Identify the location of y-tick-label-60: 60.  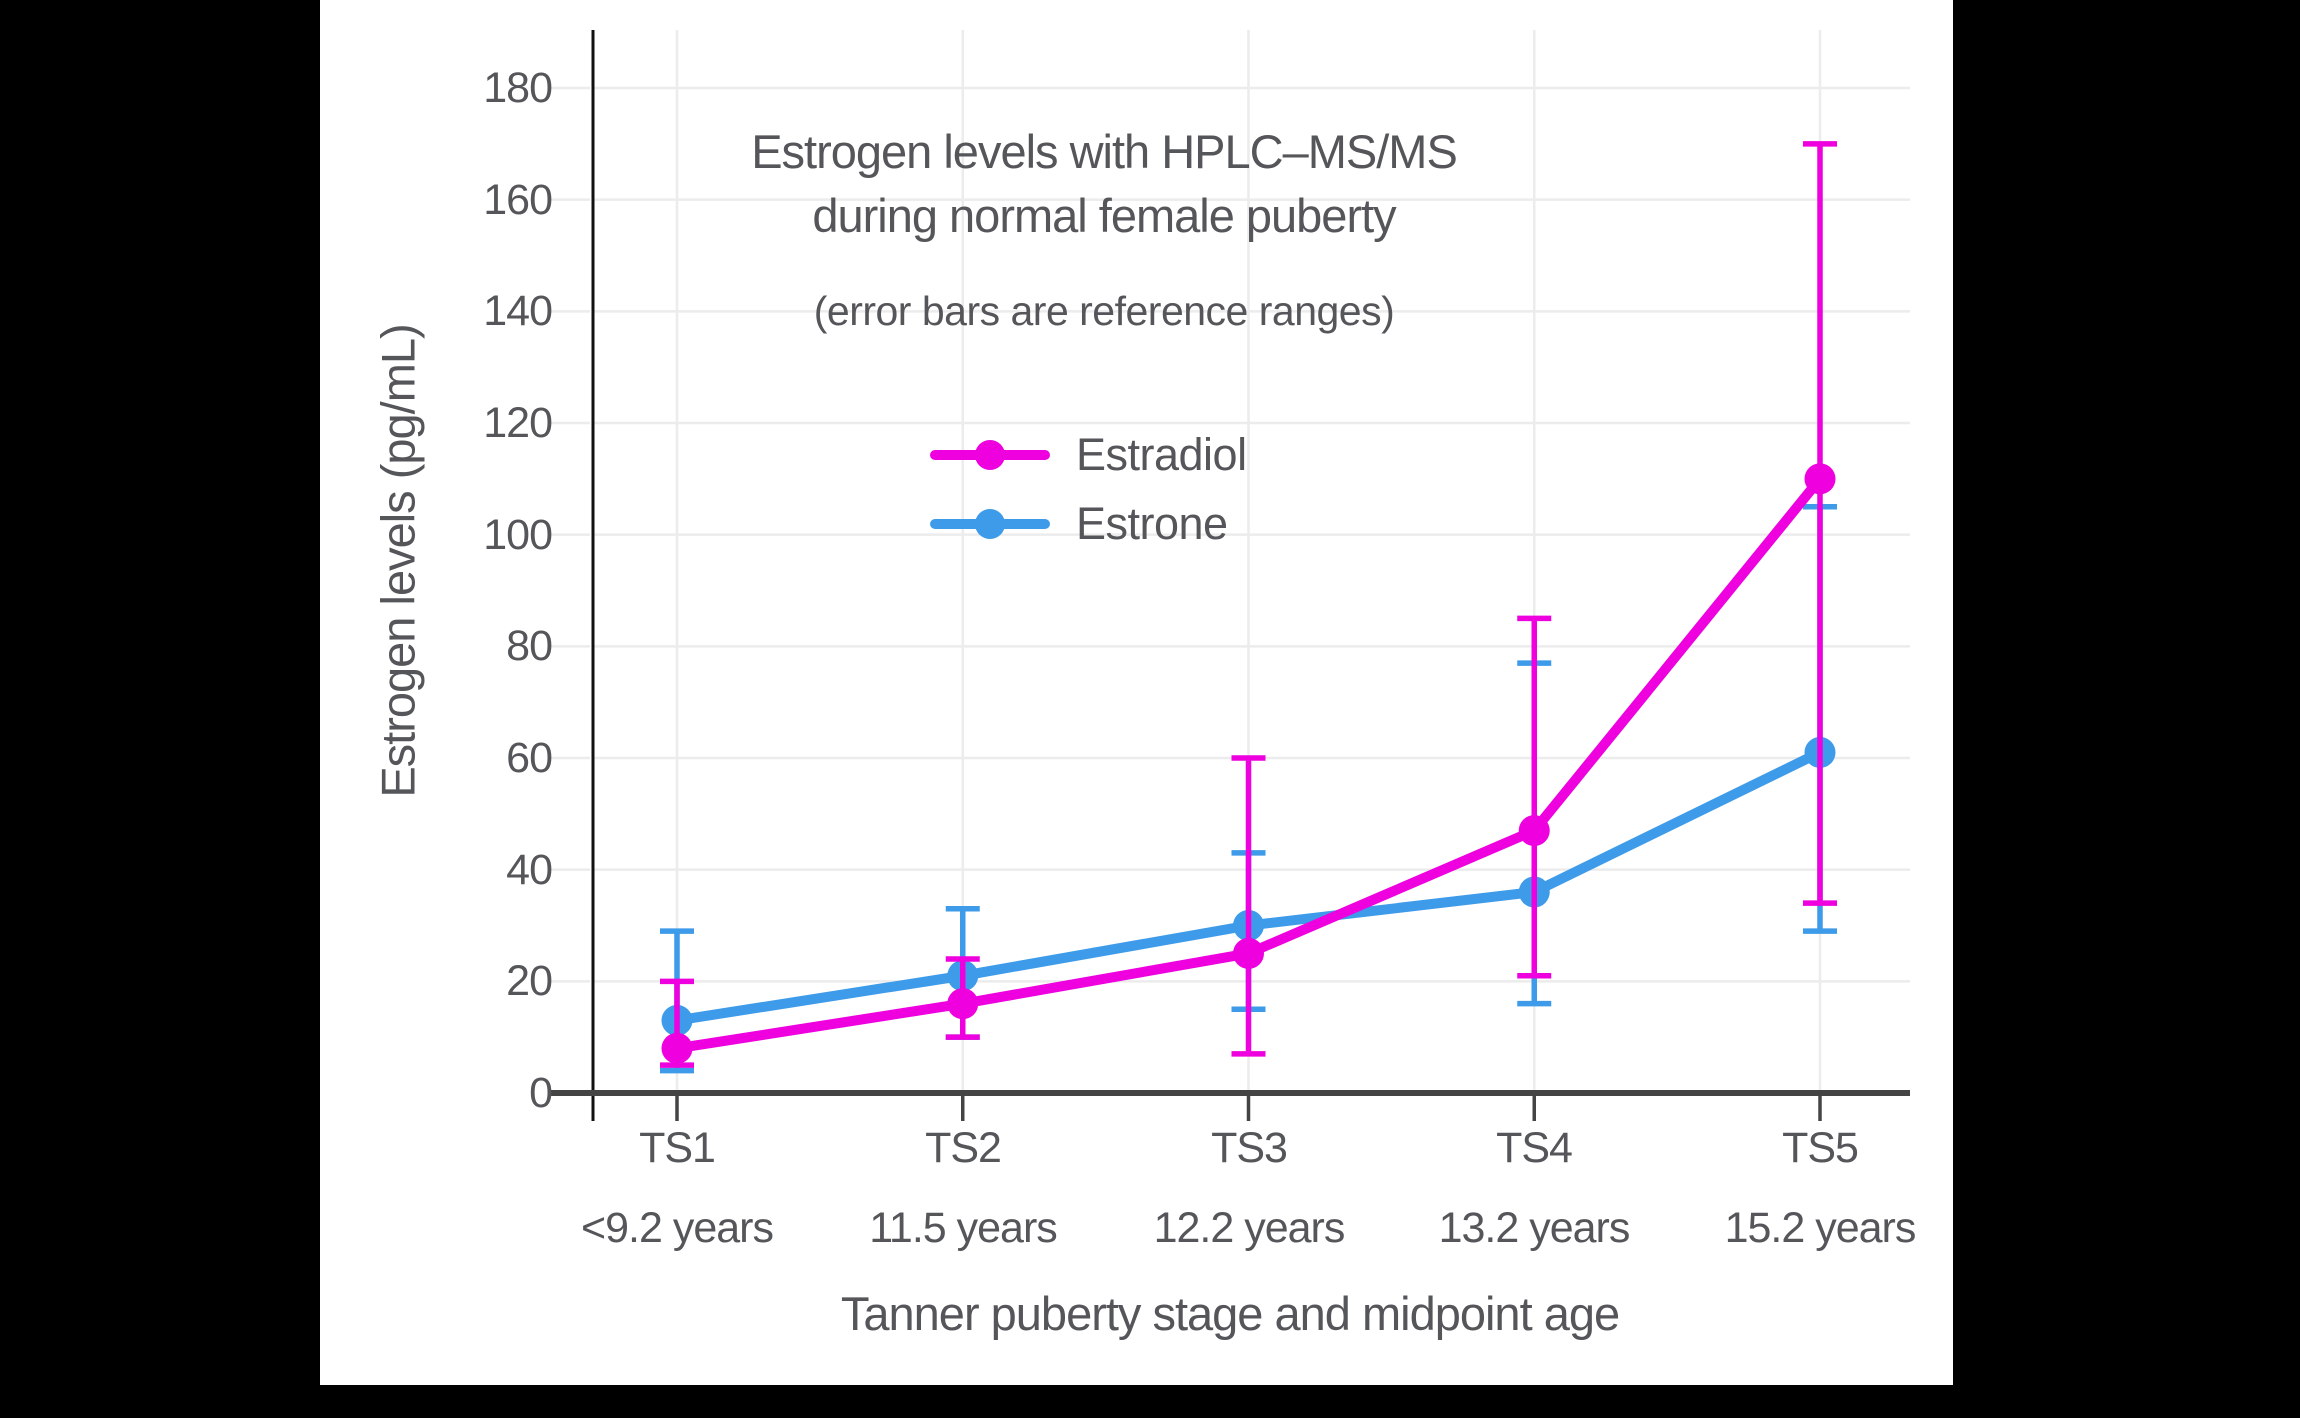
(529, 758).